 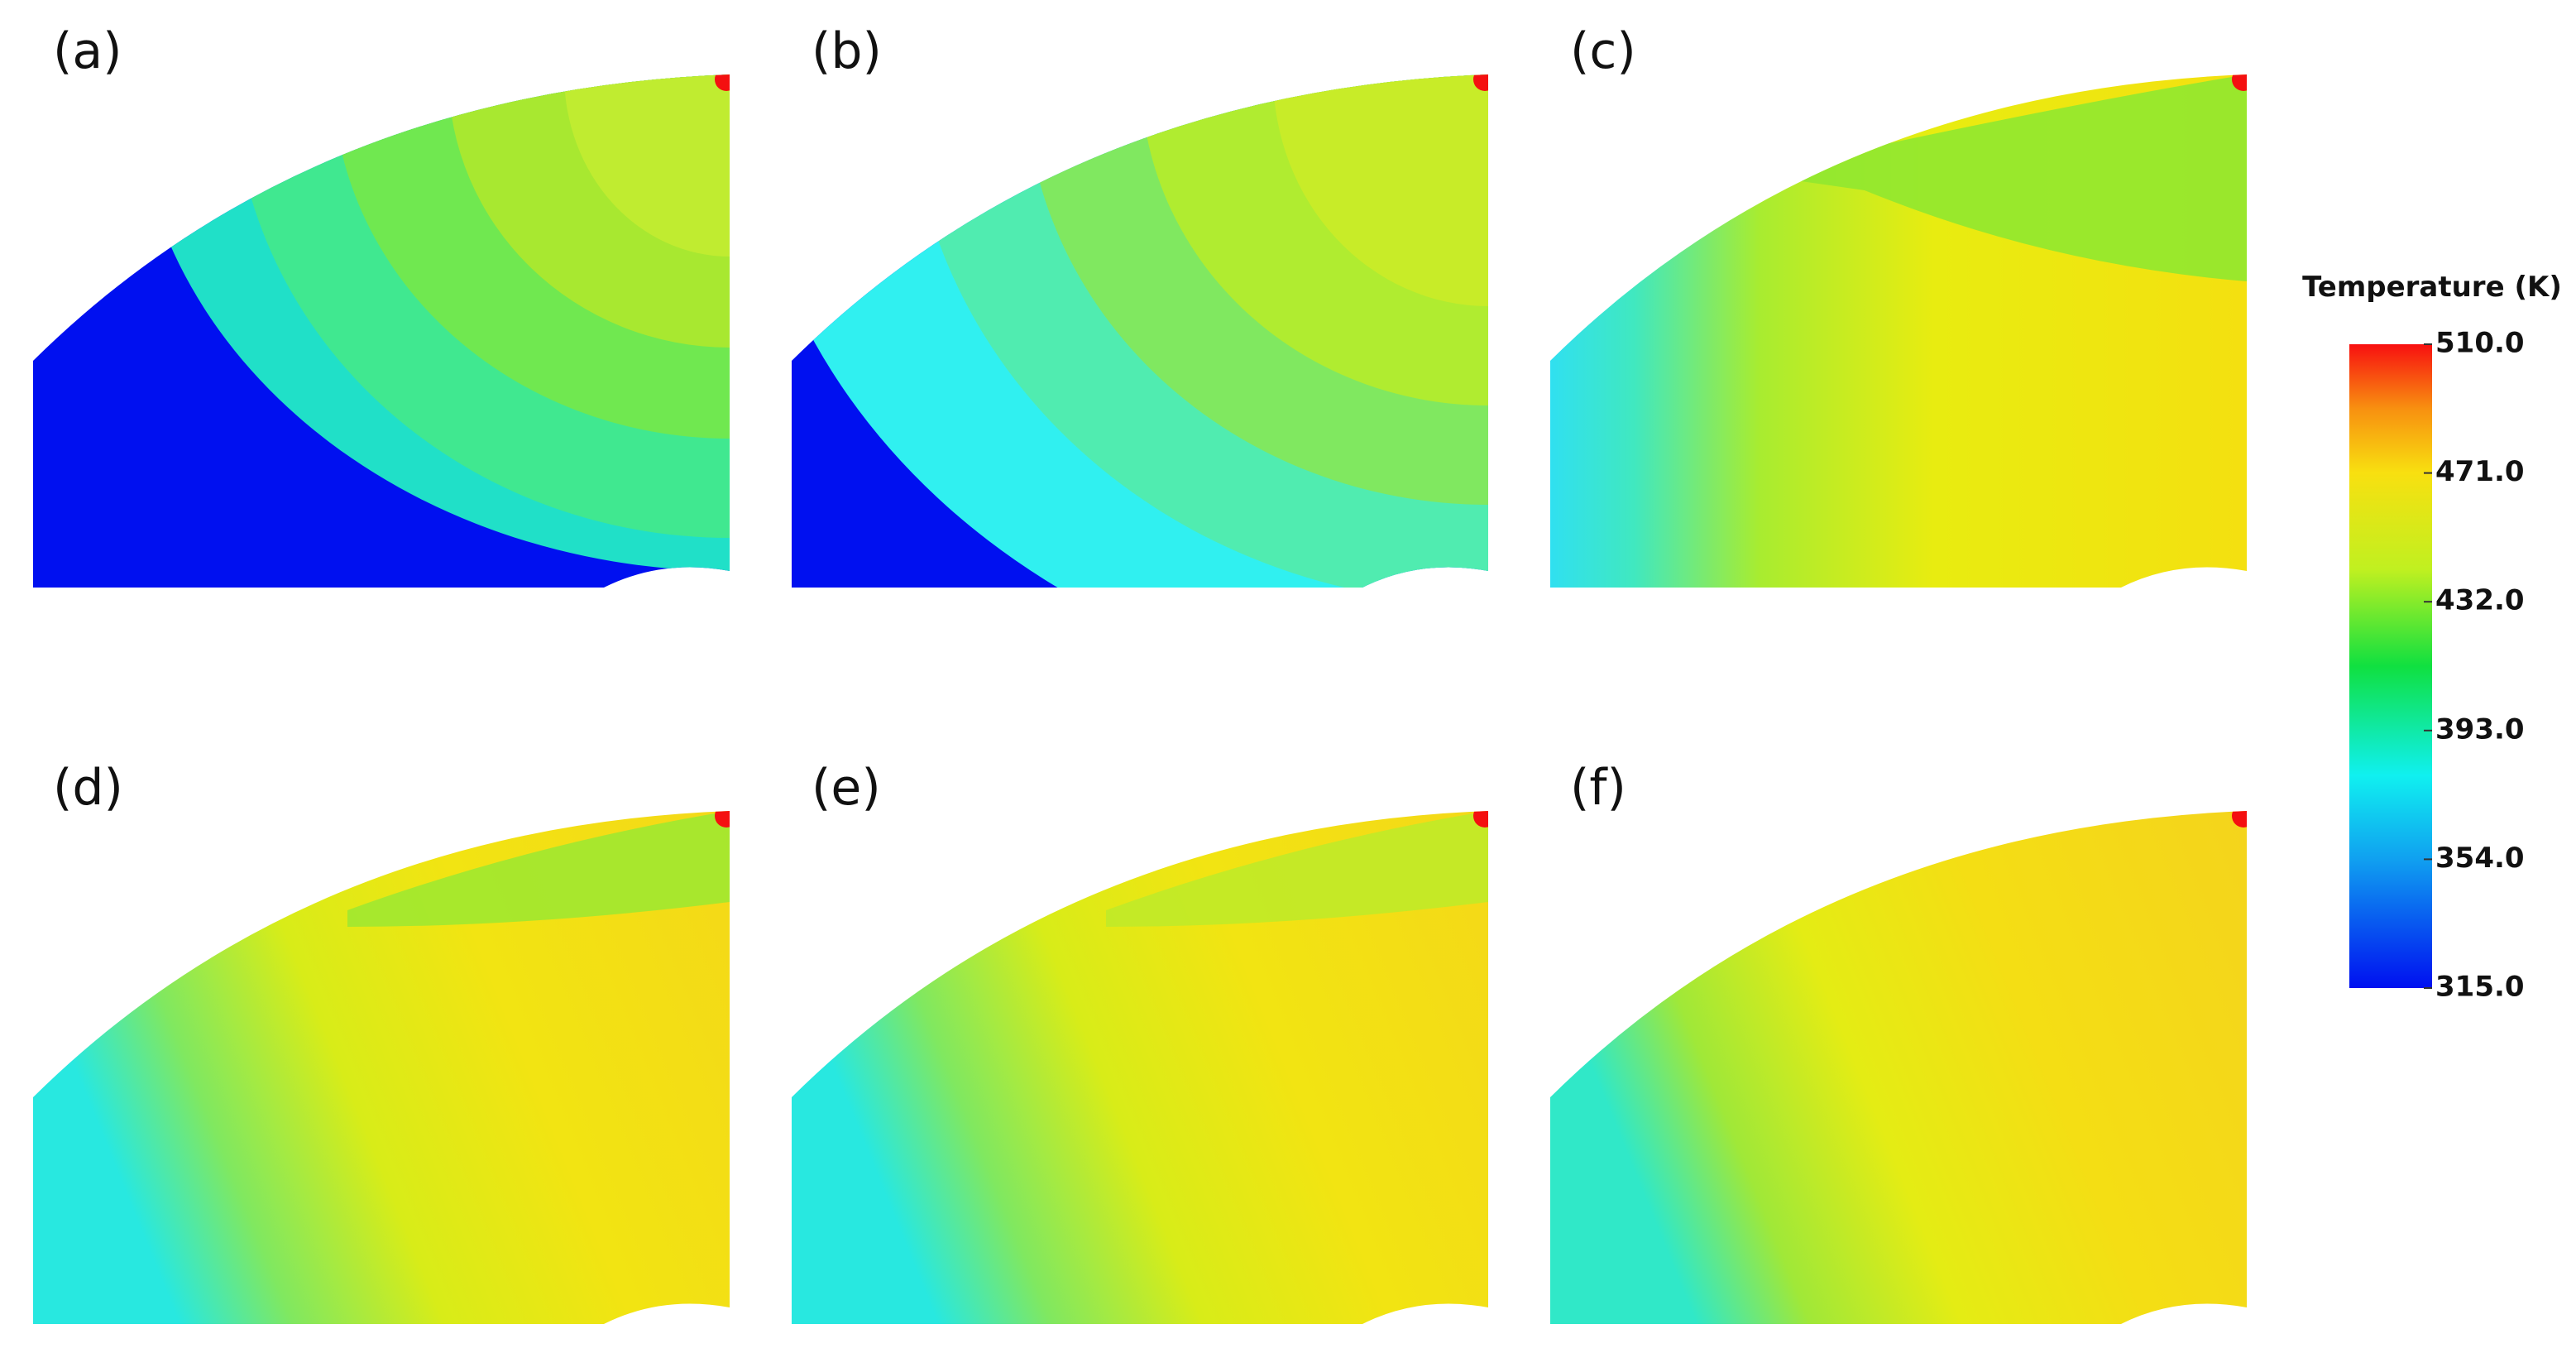 I want to click on panel-label: (b), so click(x=847, y=51).